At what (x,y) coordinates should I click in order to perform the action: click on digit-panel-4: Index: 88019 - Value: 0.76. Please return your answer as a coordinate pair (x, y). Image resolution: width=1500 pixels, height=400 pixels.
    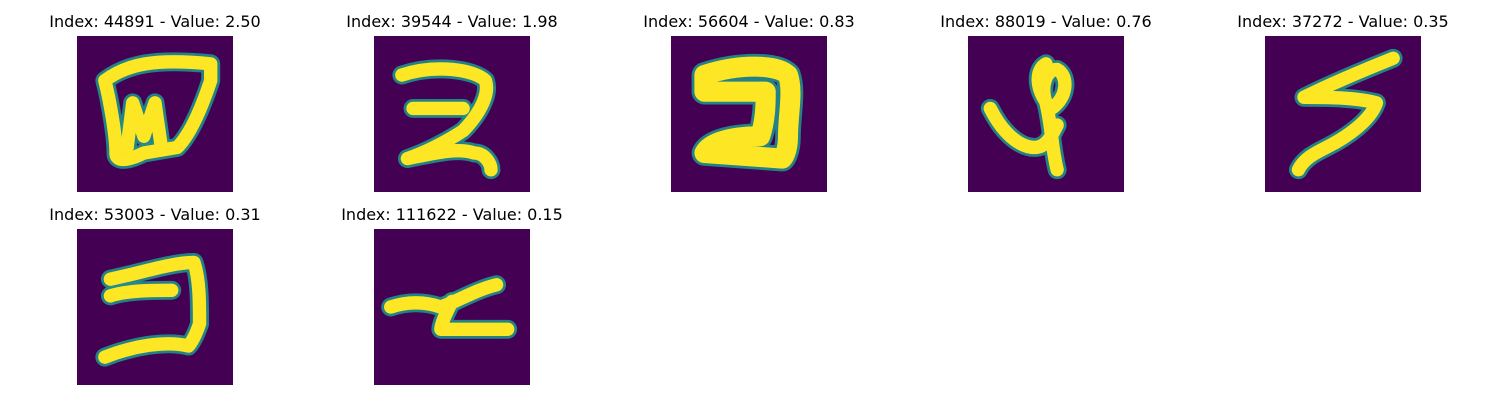
    Looking at the image, I should click on (1046, 107).